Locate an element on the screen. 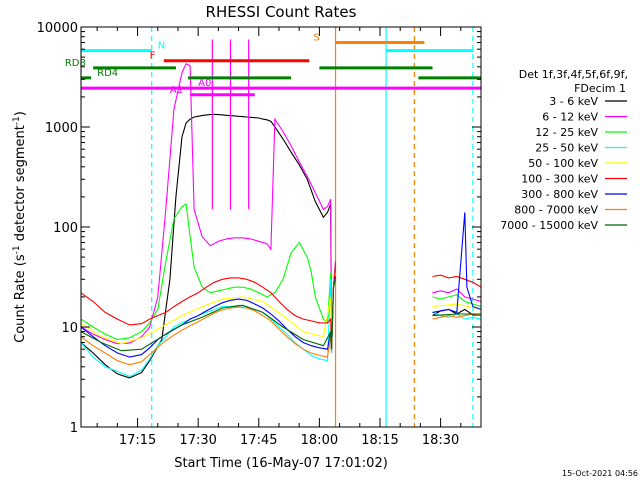 This screenshot has height=480, width=640. state-label-4: RD4 is located at coordinates (107, 73).